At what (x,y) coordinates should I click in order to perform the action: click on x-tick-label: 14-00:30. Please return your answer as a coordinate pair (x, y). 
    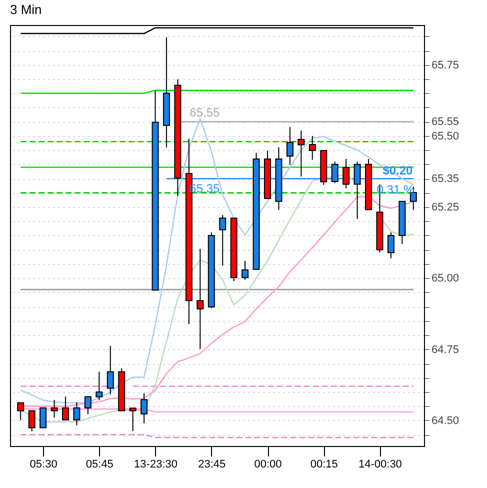
    Looking at the image, I should click on (380, 464).